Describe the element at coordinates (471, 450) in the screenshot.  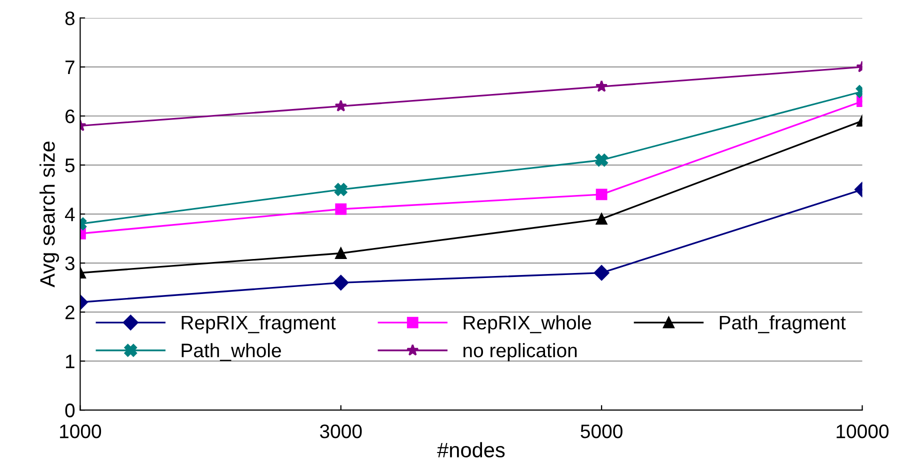
I see `x-axis-title: #nodes` at that location.